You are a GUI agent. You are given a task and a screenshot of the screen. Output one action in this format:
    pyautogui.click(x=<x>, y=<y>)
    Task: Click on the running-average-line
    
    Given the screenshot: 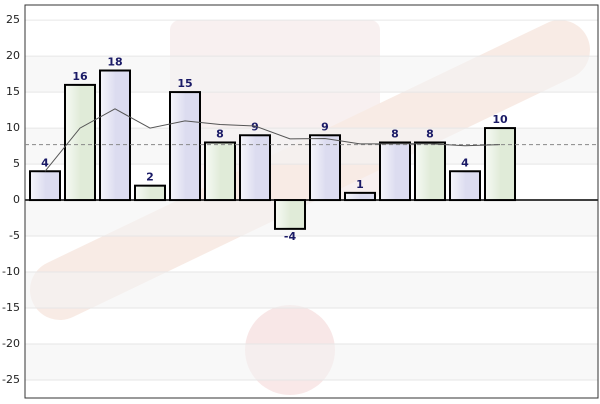 What is the action you would take?
    pyautogui.click(x=272, y=140)
    